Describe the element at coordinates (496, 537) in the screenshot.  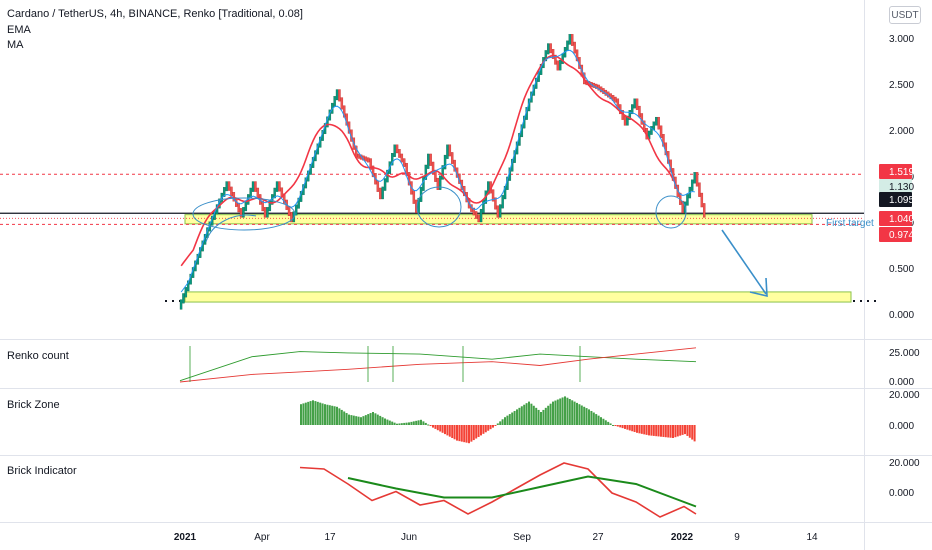
I see `time-axis: 2021 Apr 17 Jun Sep 27 2022 9 14` at that location.